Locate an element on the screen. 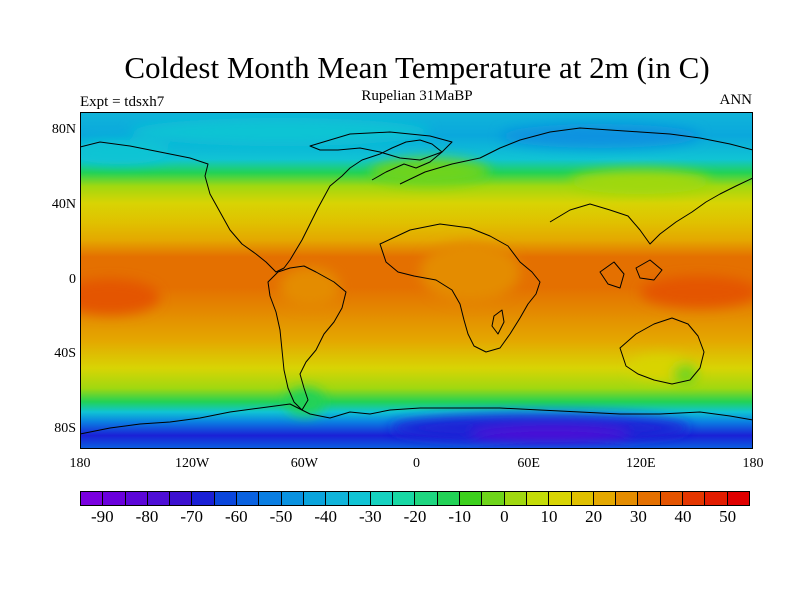 The width and height of the screenshot is (800, 600). colorbar-label: -90 is located at coordinates (102, 516).